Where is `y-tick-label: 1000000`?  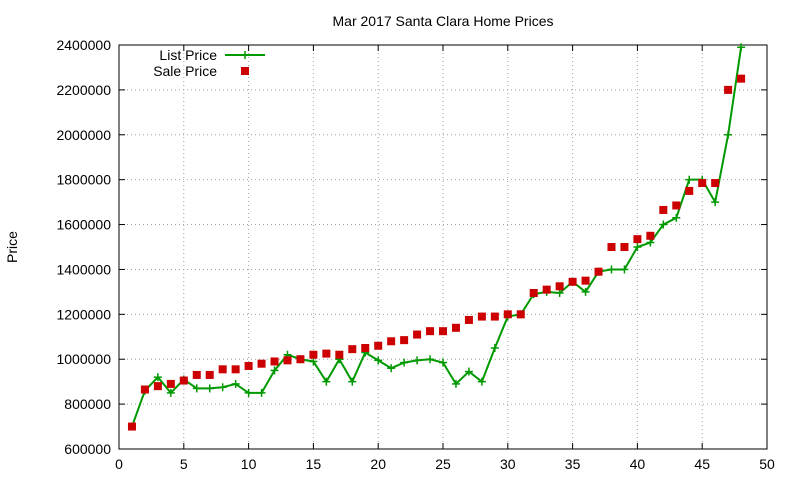 y-tick-label: 1000000 is located at coordinates (83, 359).